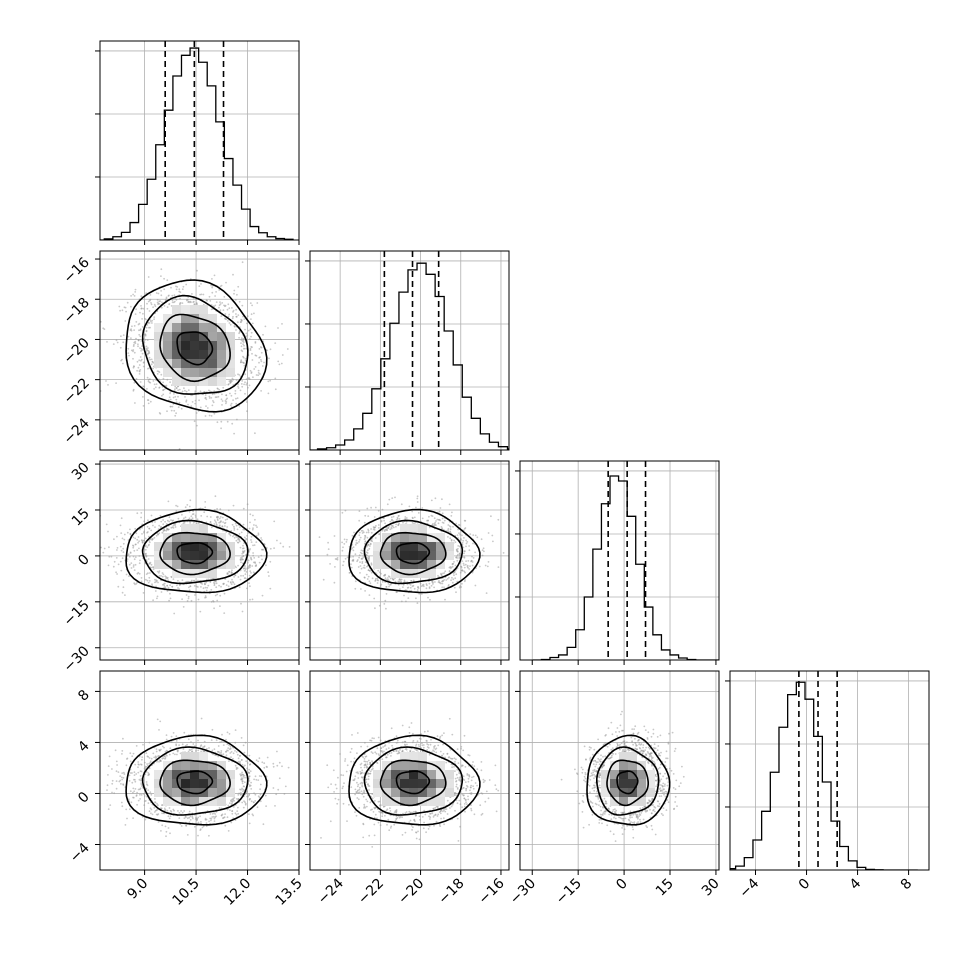  Describe the element at coordinates (805, 885) in the screenshot. I see `x-tick-label: 0` at that location.